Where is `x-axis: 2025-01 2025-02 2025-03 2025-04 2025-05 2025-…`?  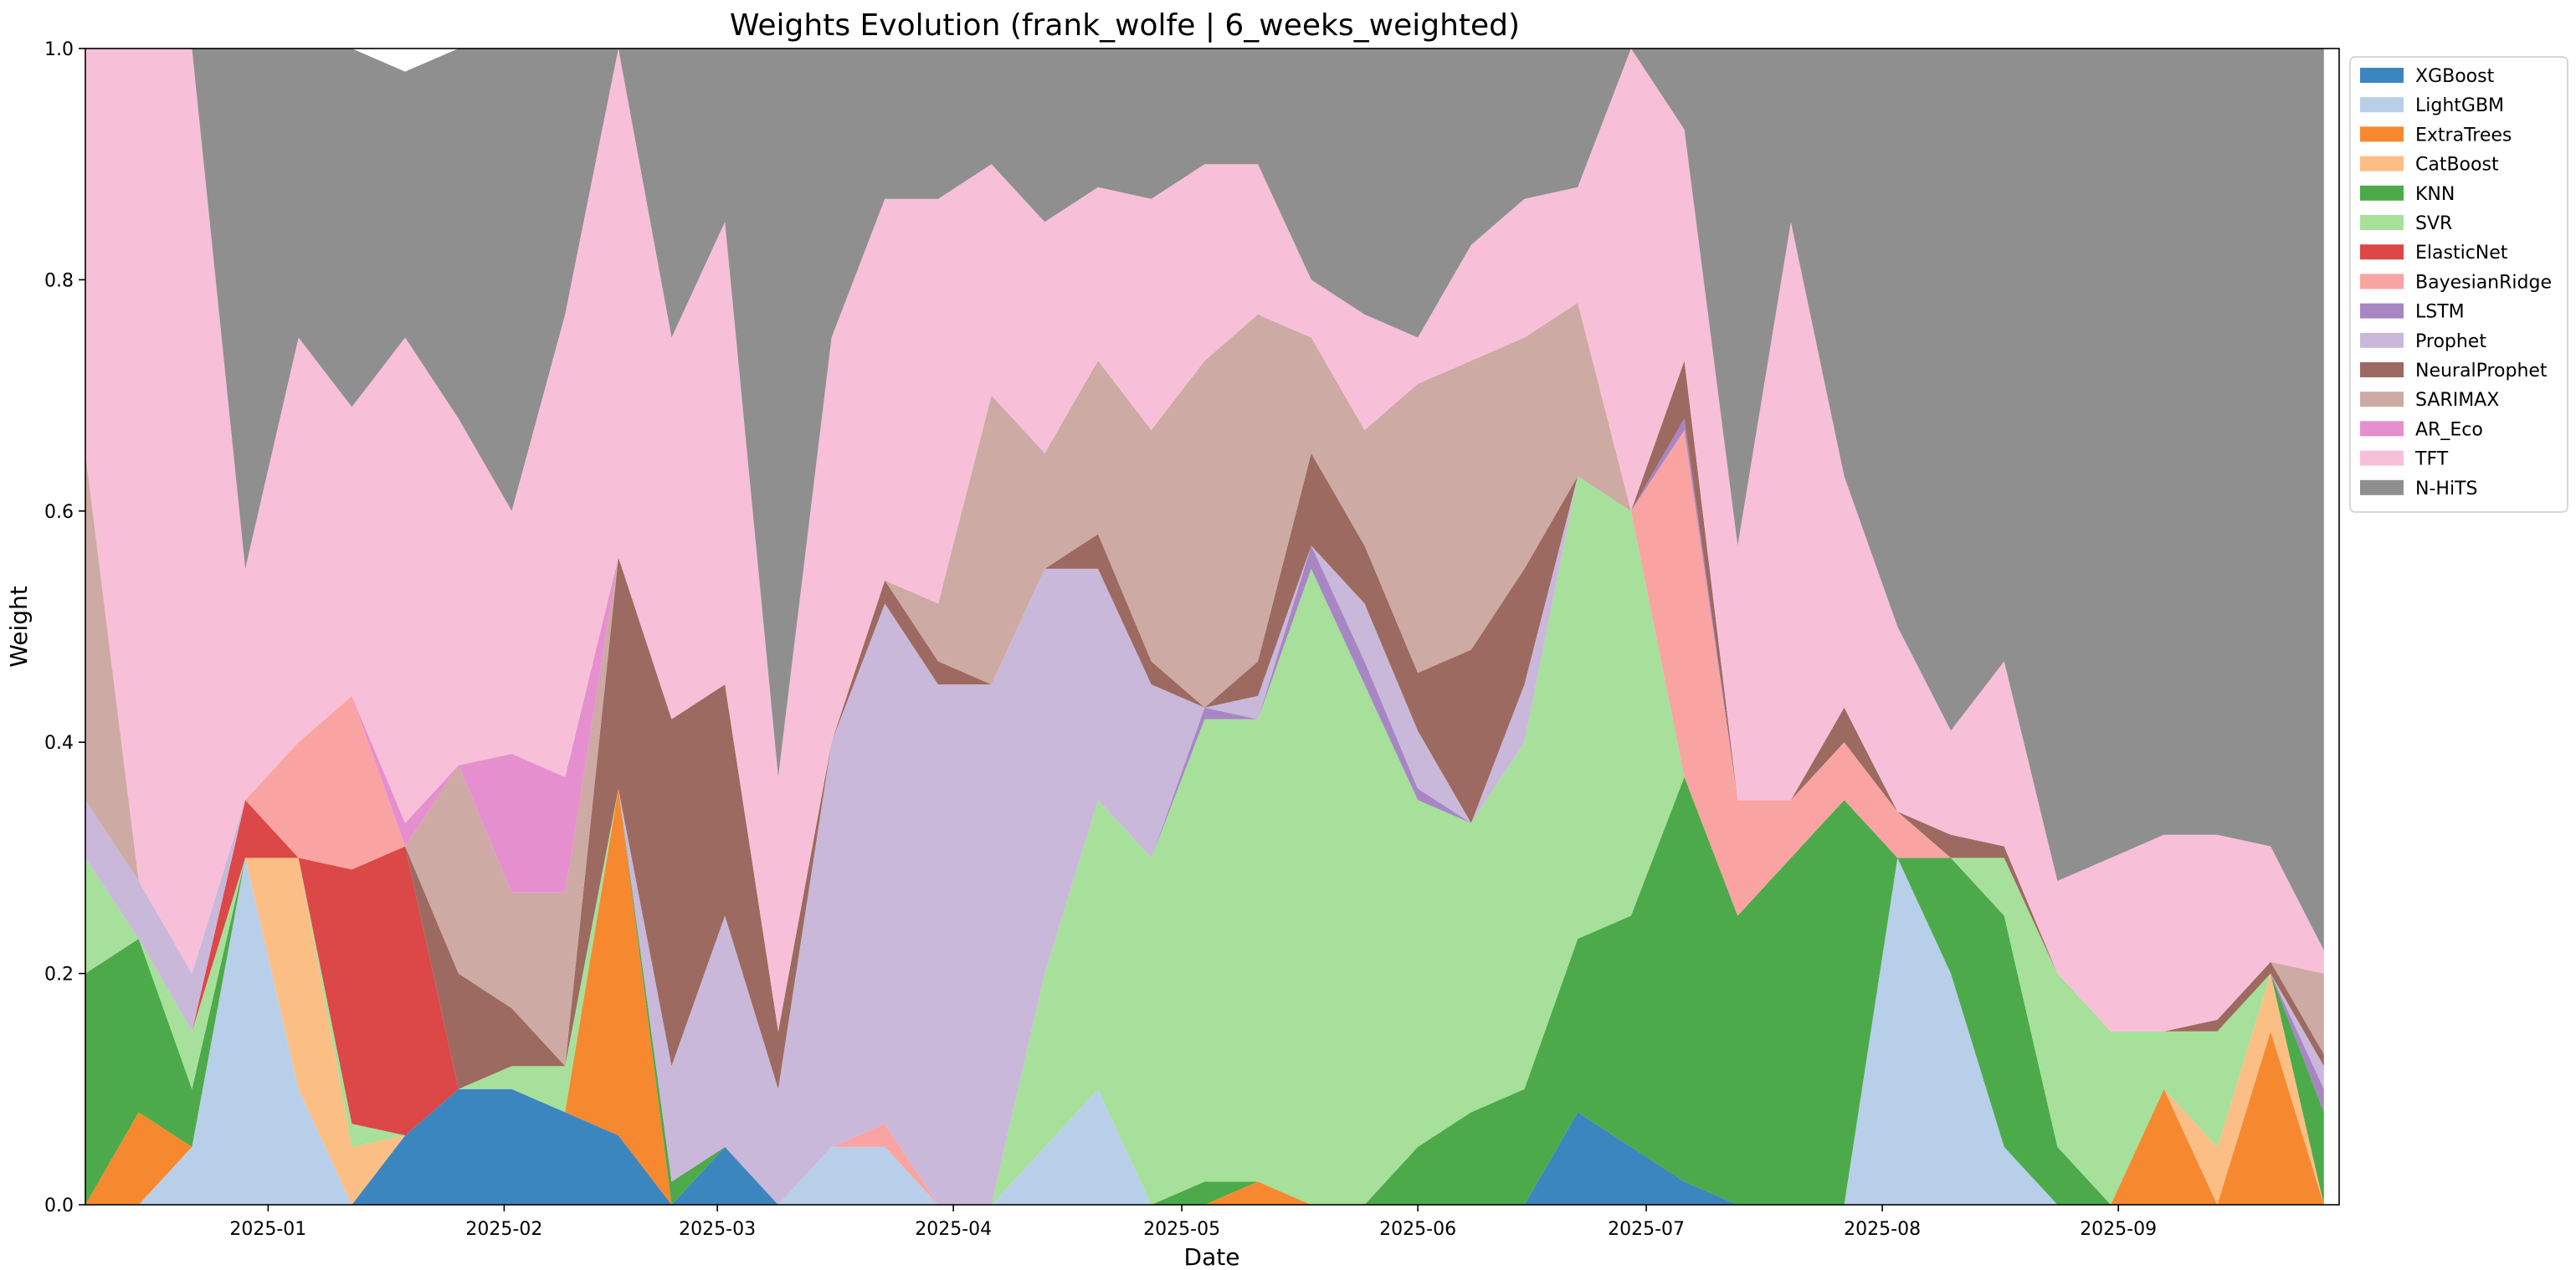 x-axis: 2025-01 2025-02 2025-03 2025-04 2025-05 2025-… is located at coordinates (1193, 1222).